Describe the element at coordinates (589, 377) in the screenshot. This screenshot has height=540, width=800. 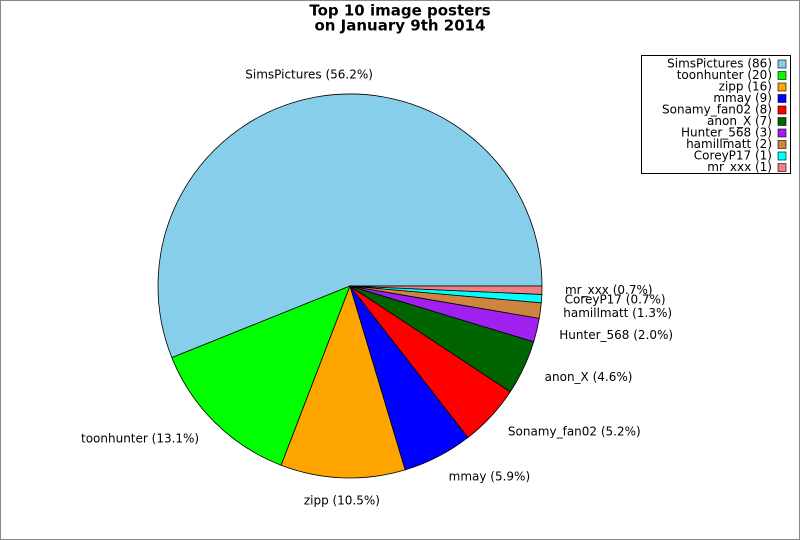
I see `slice-label: anon_X (4.6%)` at that location.